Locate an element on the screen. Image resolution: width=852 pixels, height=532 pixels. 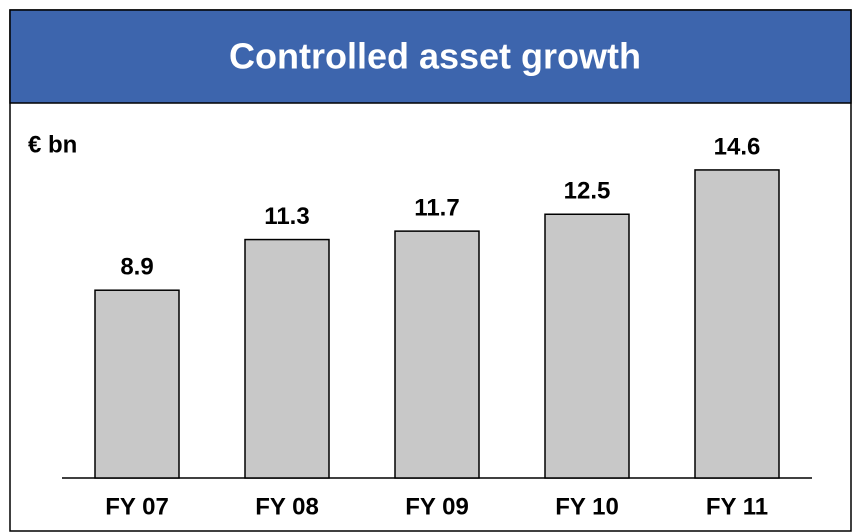
value-label: 11.3 is located at coordinates (286, 216).